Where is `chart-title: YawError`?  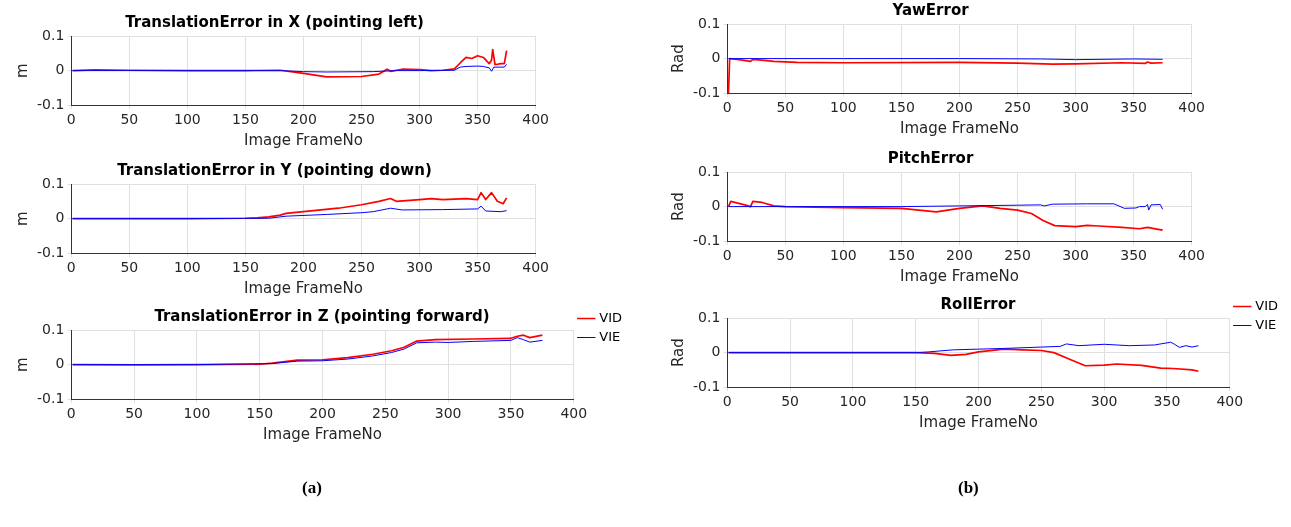
chart-title: YawError is located at coordinates (930, 9).